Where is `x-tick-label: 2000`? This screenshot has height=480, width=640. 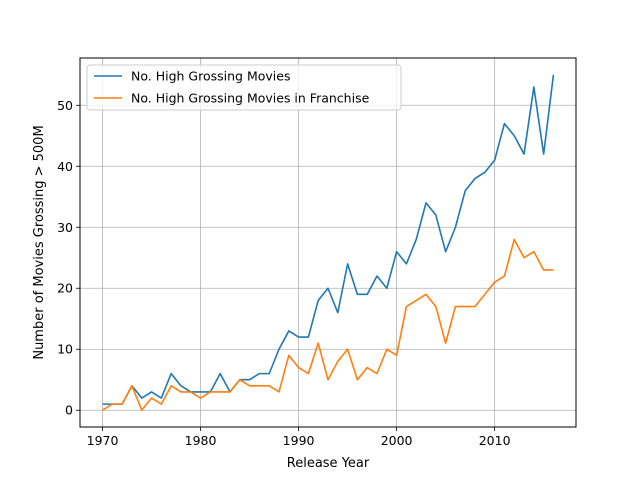
x-tick-label: 2000 is located at coordinates (397, 440).